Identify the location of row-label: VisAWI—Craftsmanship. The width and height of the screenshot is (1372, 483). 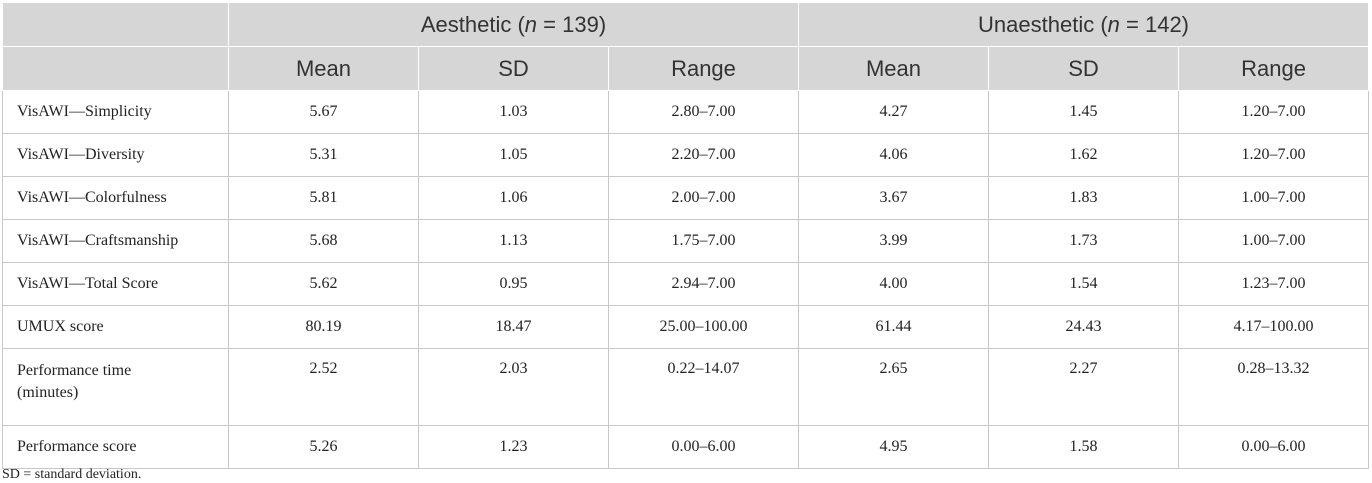
(115, 241).